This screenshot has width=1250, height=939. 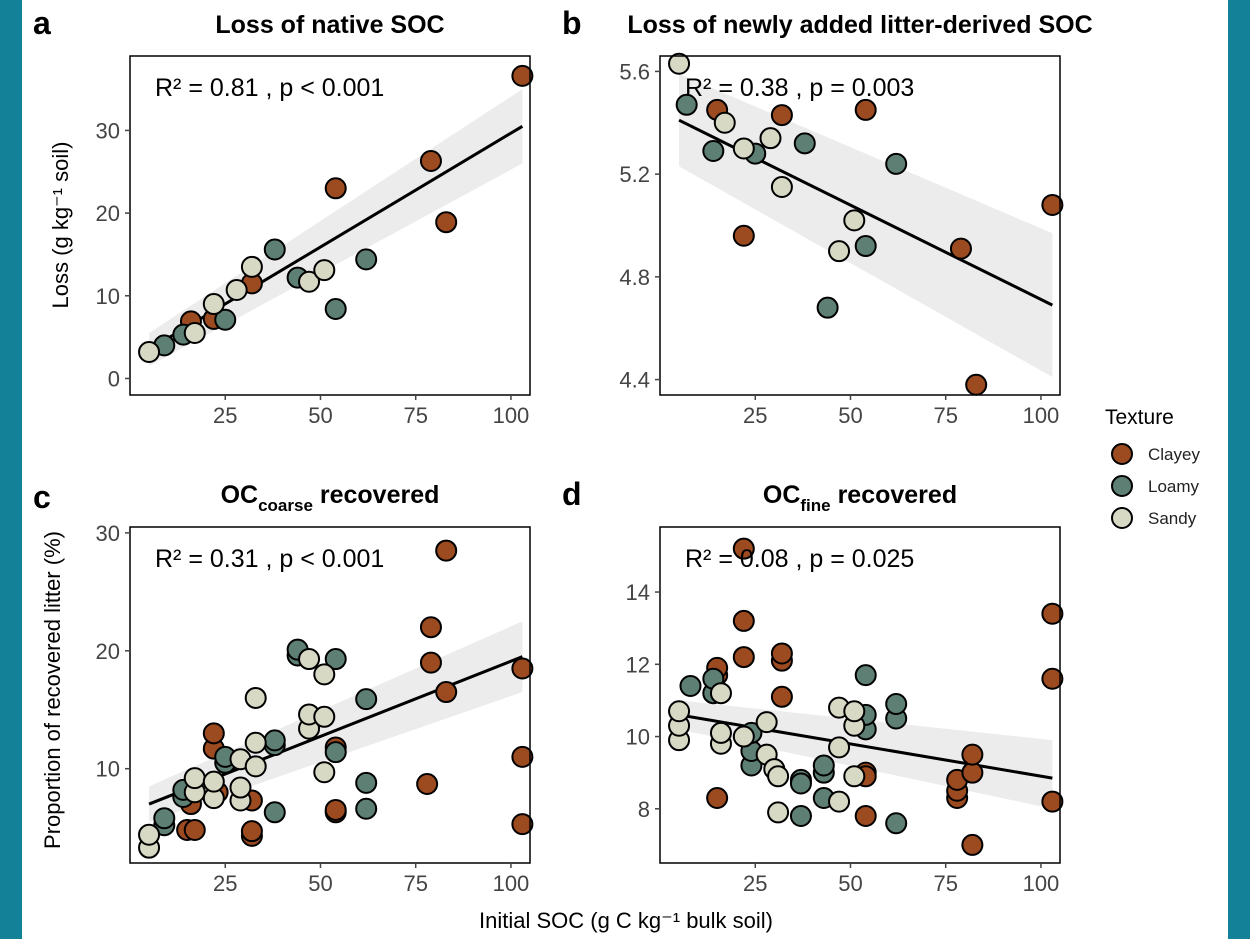 I want to click on panel-d-title-rest: recovered, so click(x=894, y=495).